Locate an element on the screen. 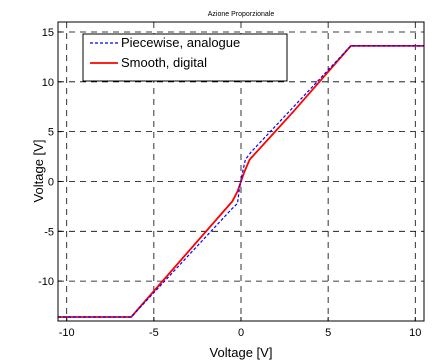 This screenshot has height=362, width=432. x-tick-label: 0 is located at coordinates (241, 333).